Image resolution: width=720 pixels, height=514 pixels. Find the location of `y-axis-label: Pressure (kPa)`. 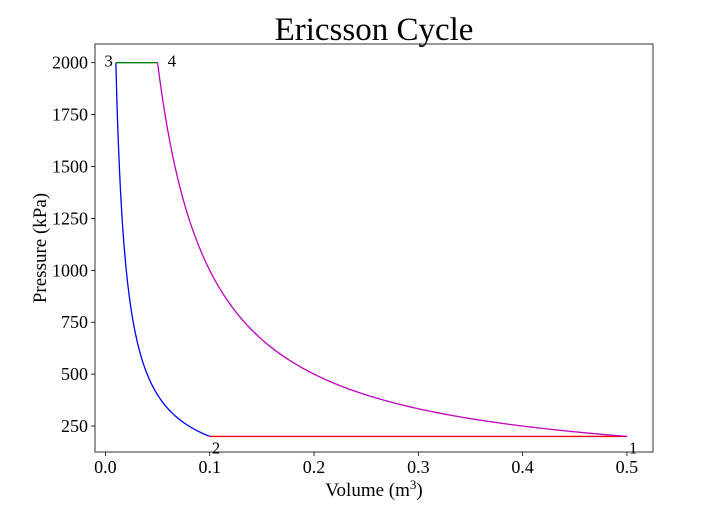

y-axis-label: Pressure (kPa) is located at coordinates (40, 248).